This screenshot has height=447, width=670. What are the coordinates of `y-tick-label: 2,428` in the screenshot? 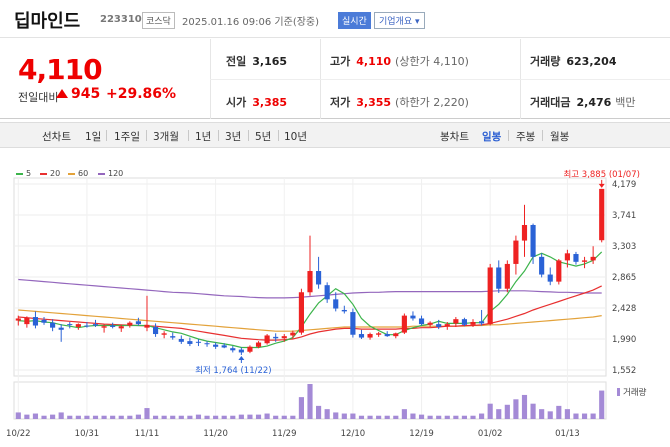 It's located at (624, 309).